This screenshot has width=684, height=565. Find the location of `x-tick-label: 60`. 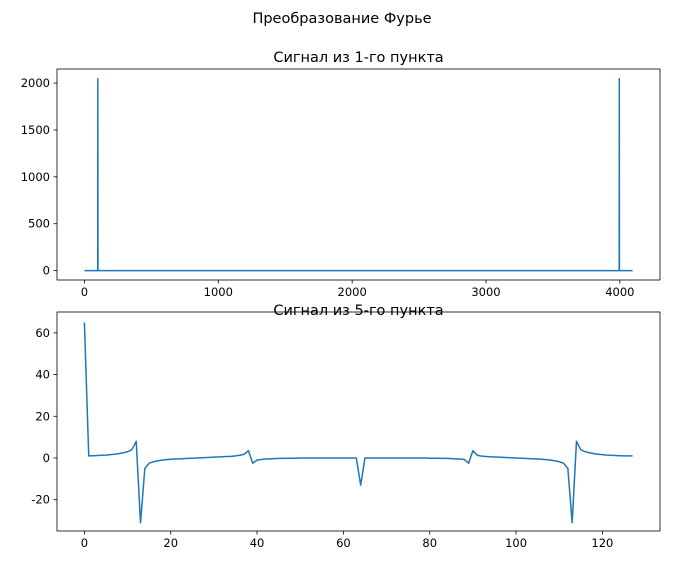

x-tick-label: 60 is located at coordinates (343, 543).